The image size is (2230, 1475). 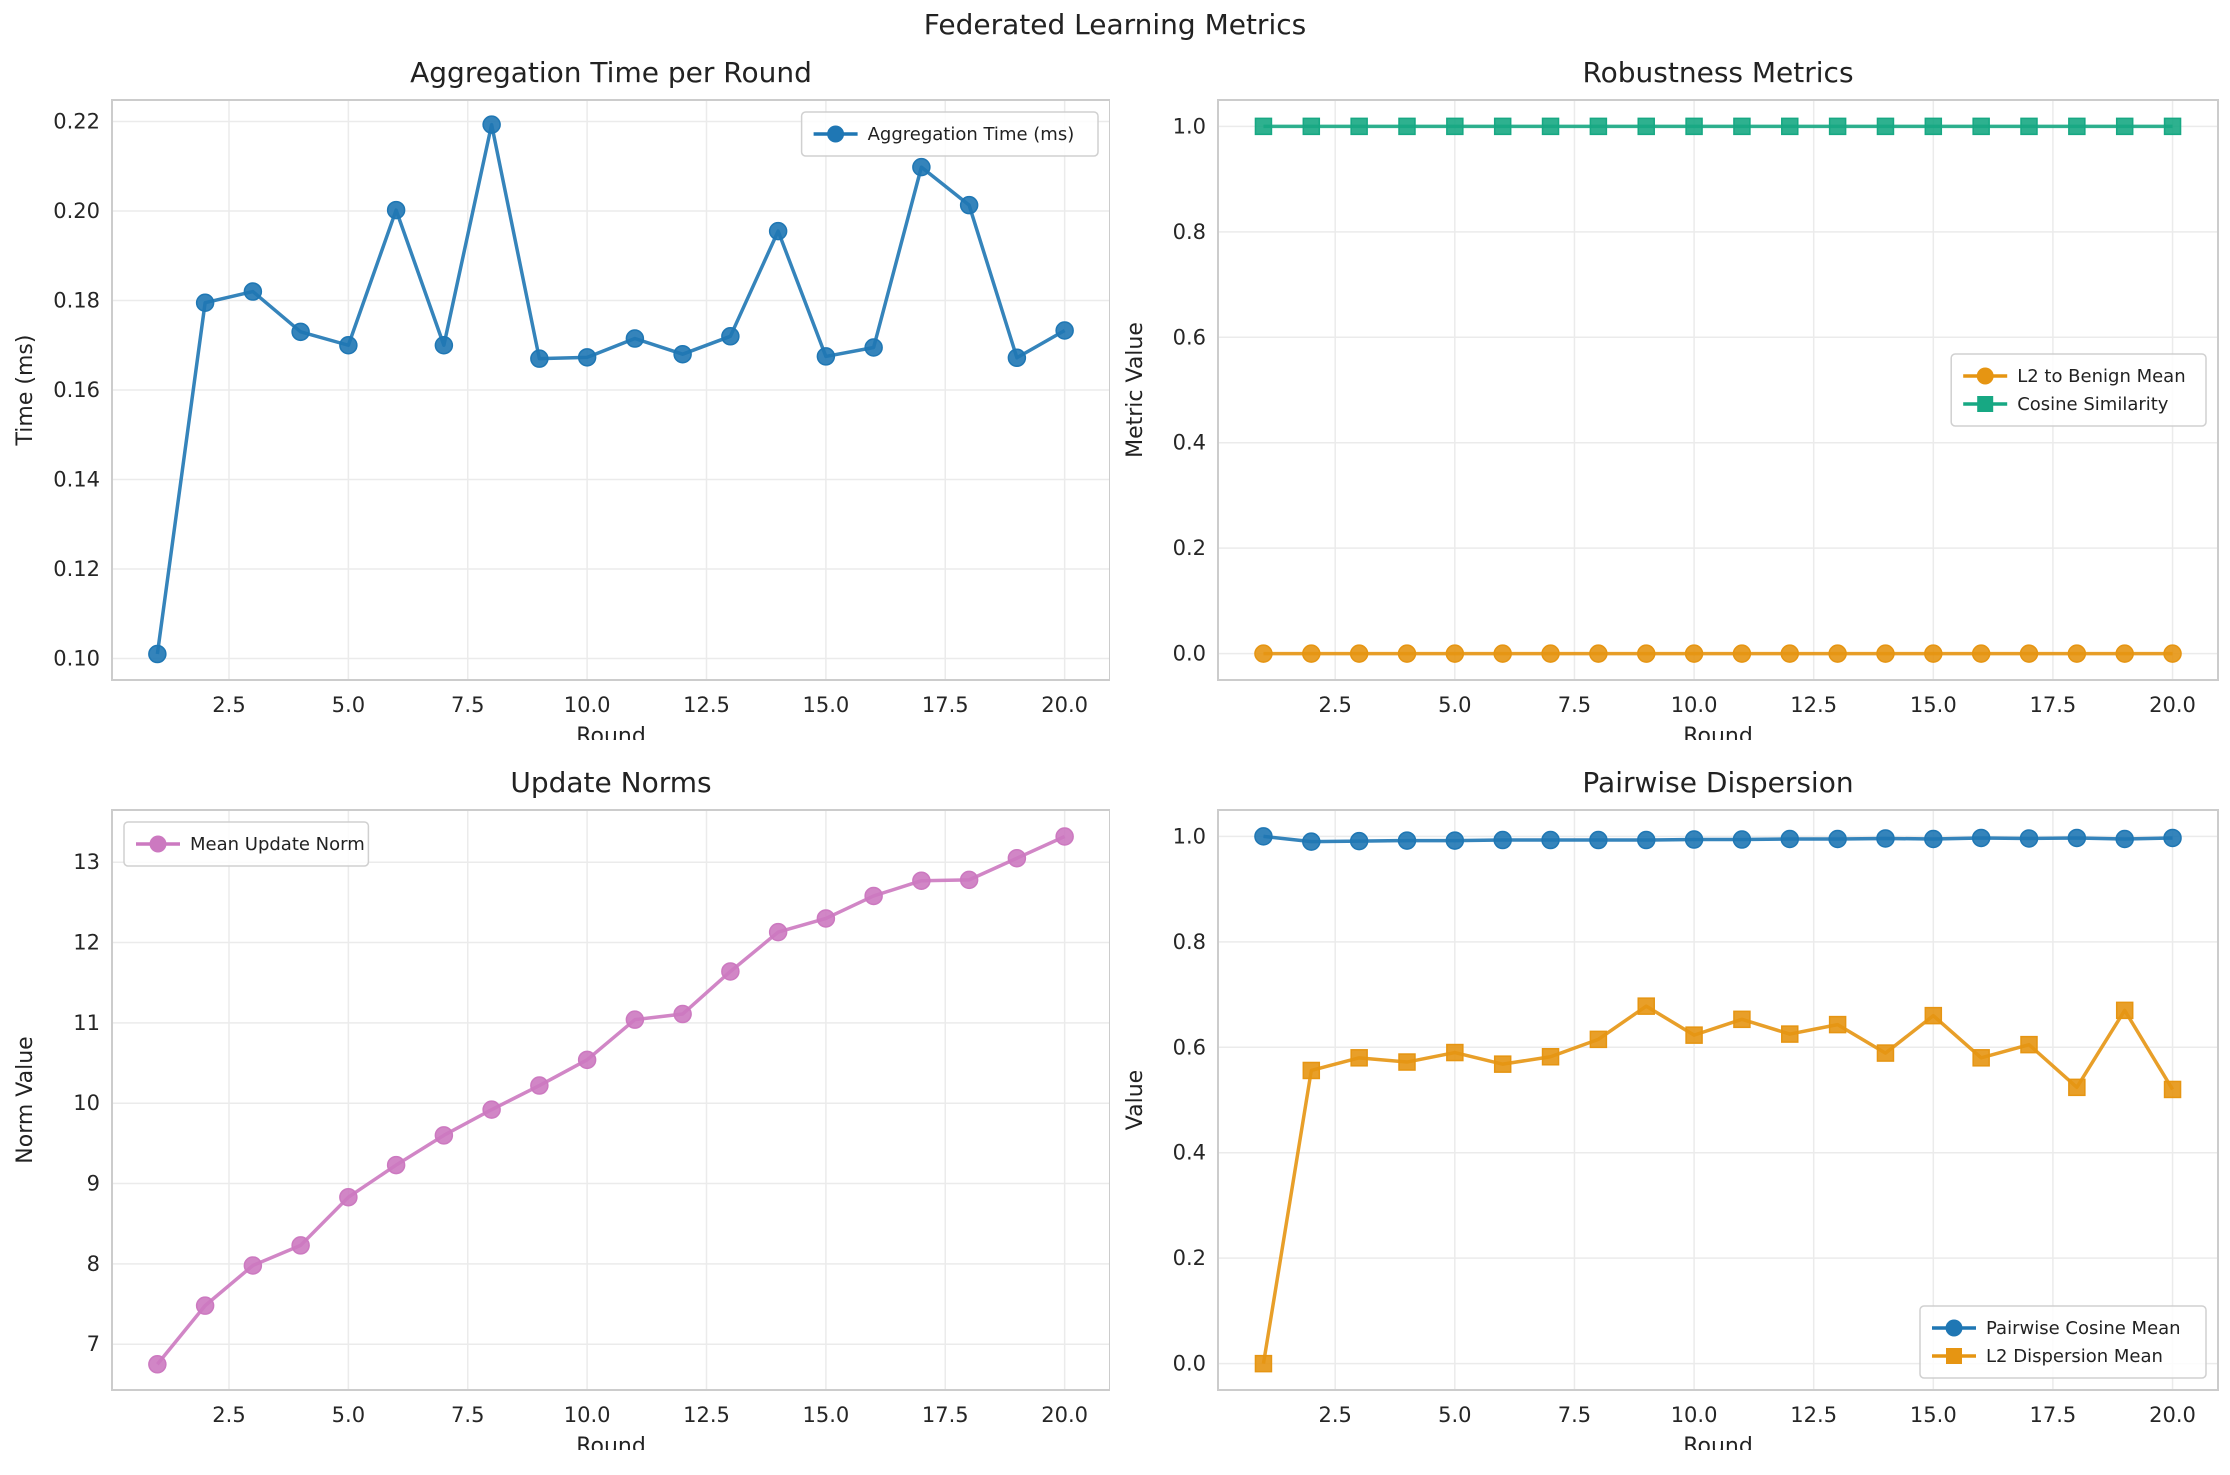 What do you see at coordinates (1135, 390) in the screenshot?
I see `y-axis-label: Metric Value` at bounding box center [1135, 390].